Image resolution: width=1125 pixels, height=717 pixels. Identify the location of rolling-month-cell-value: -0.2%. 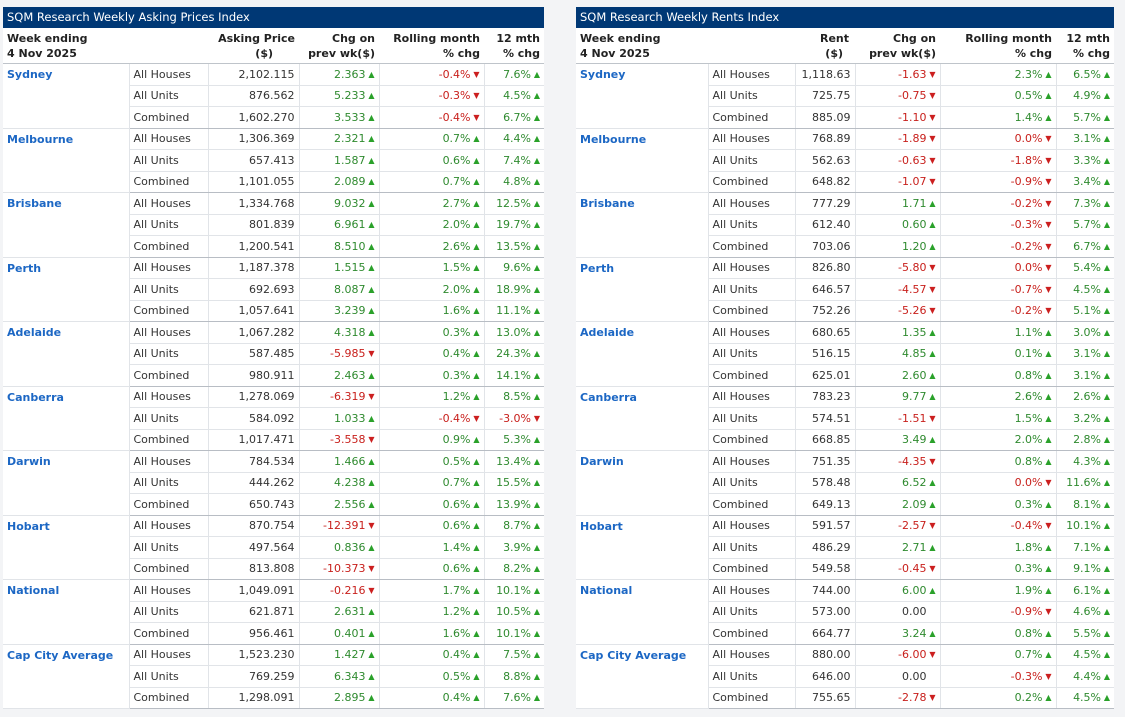
(1026, 246).